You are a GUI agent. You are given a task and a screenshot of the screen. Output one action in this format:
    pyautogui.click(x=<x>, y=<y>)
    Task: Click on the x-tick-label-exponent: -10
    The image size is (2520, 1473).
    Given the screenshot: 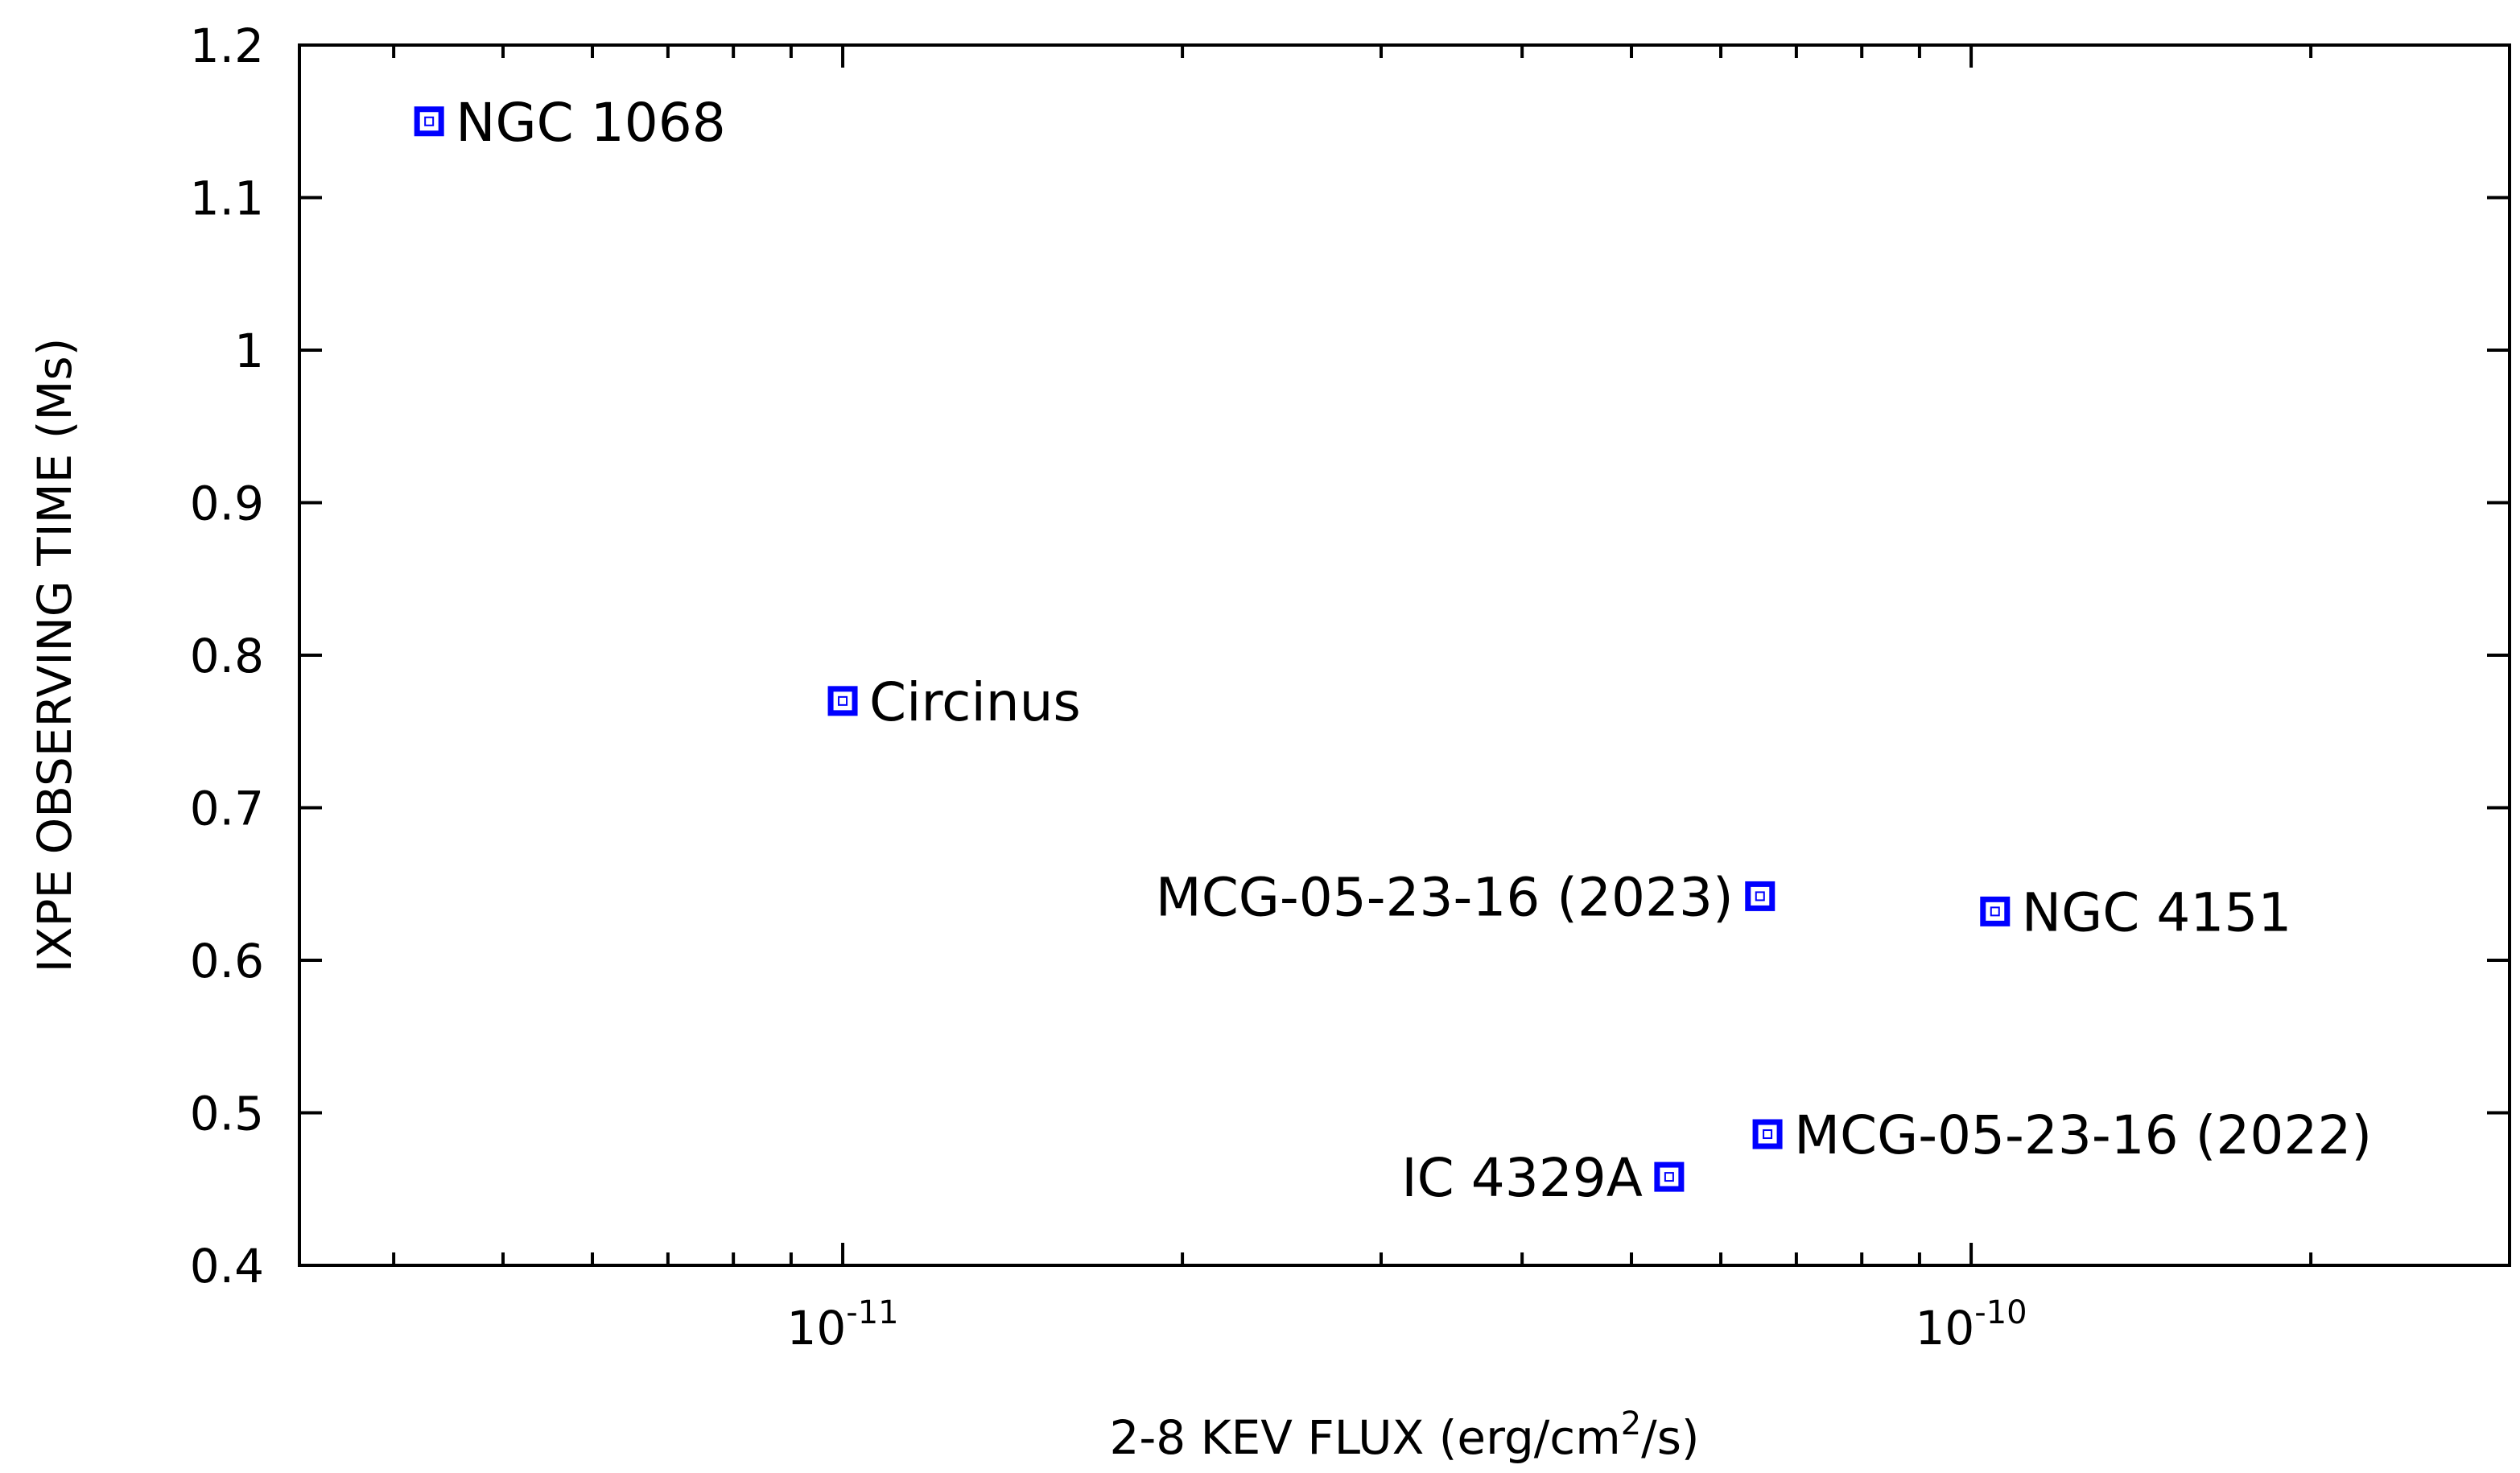 What is the action you would take?
    pyautogui.click(x=2000, y=1312)
    